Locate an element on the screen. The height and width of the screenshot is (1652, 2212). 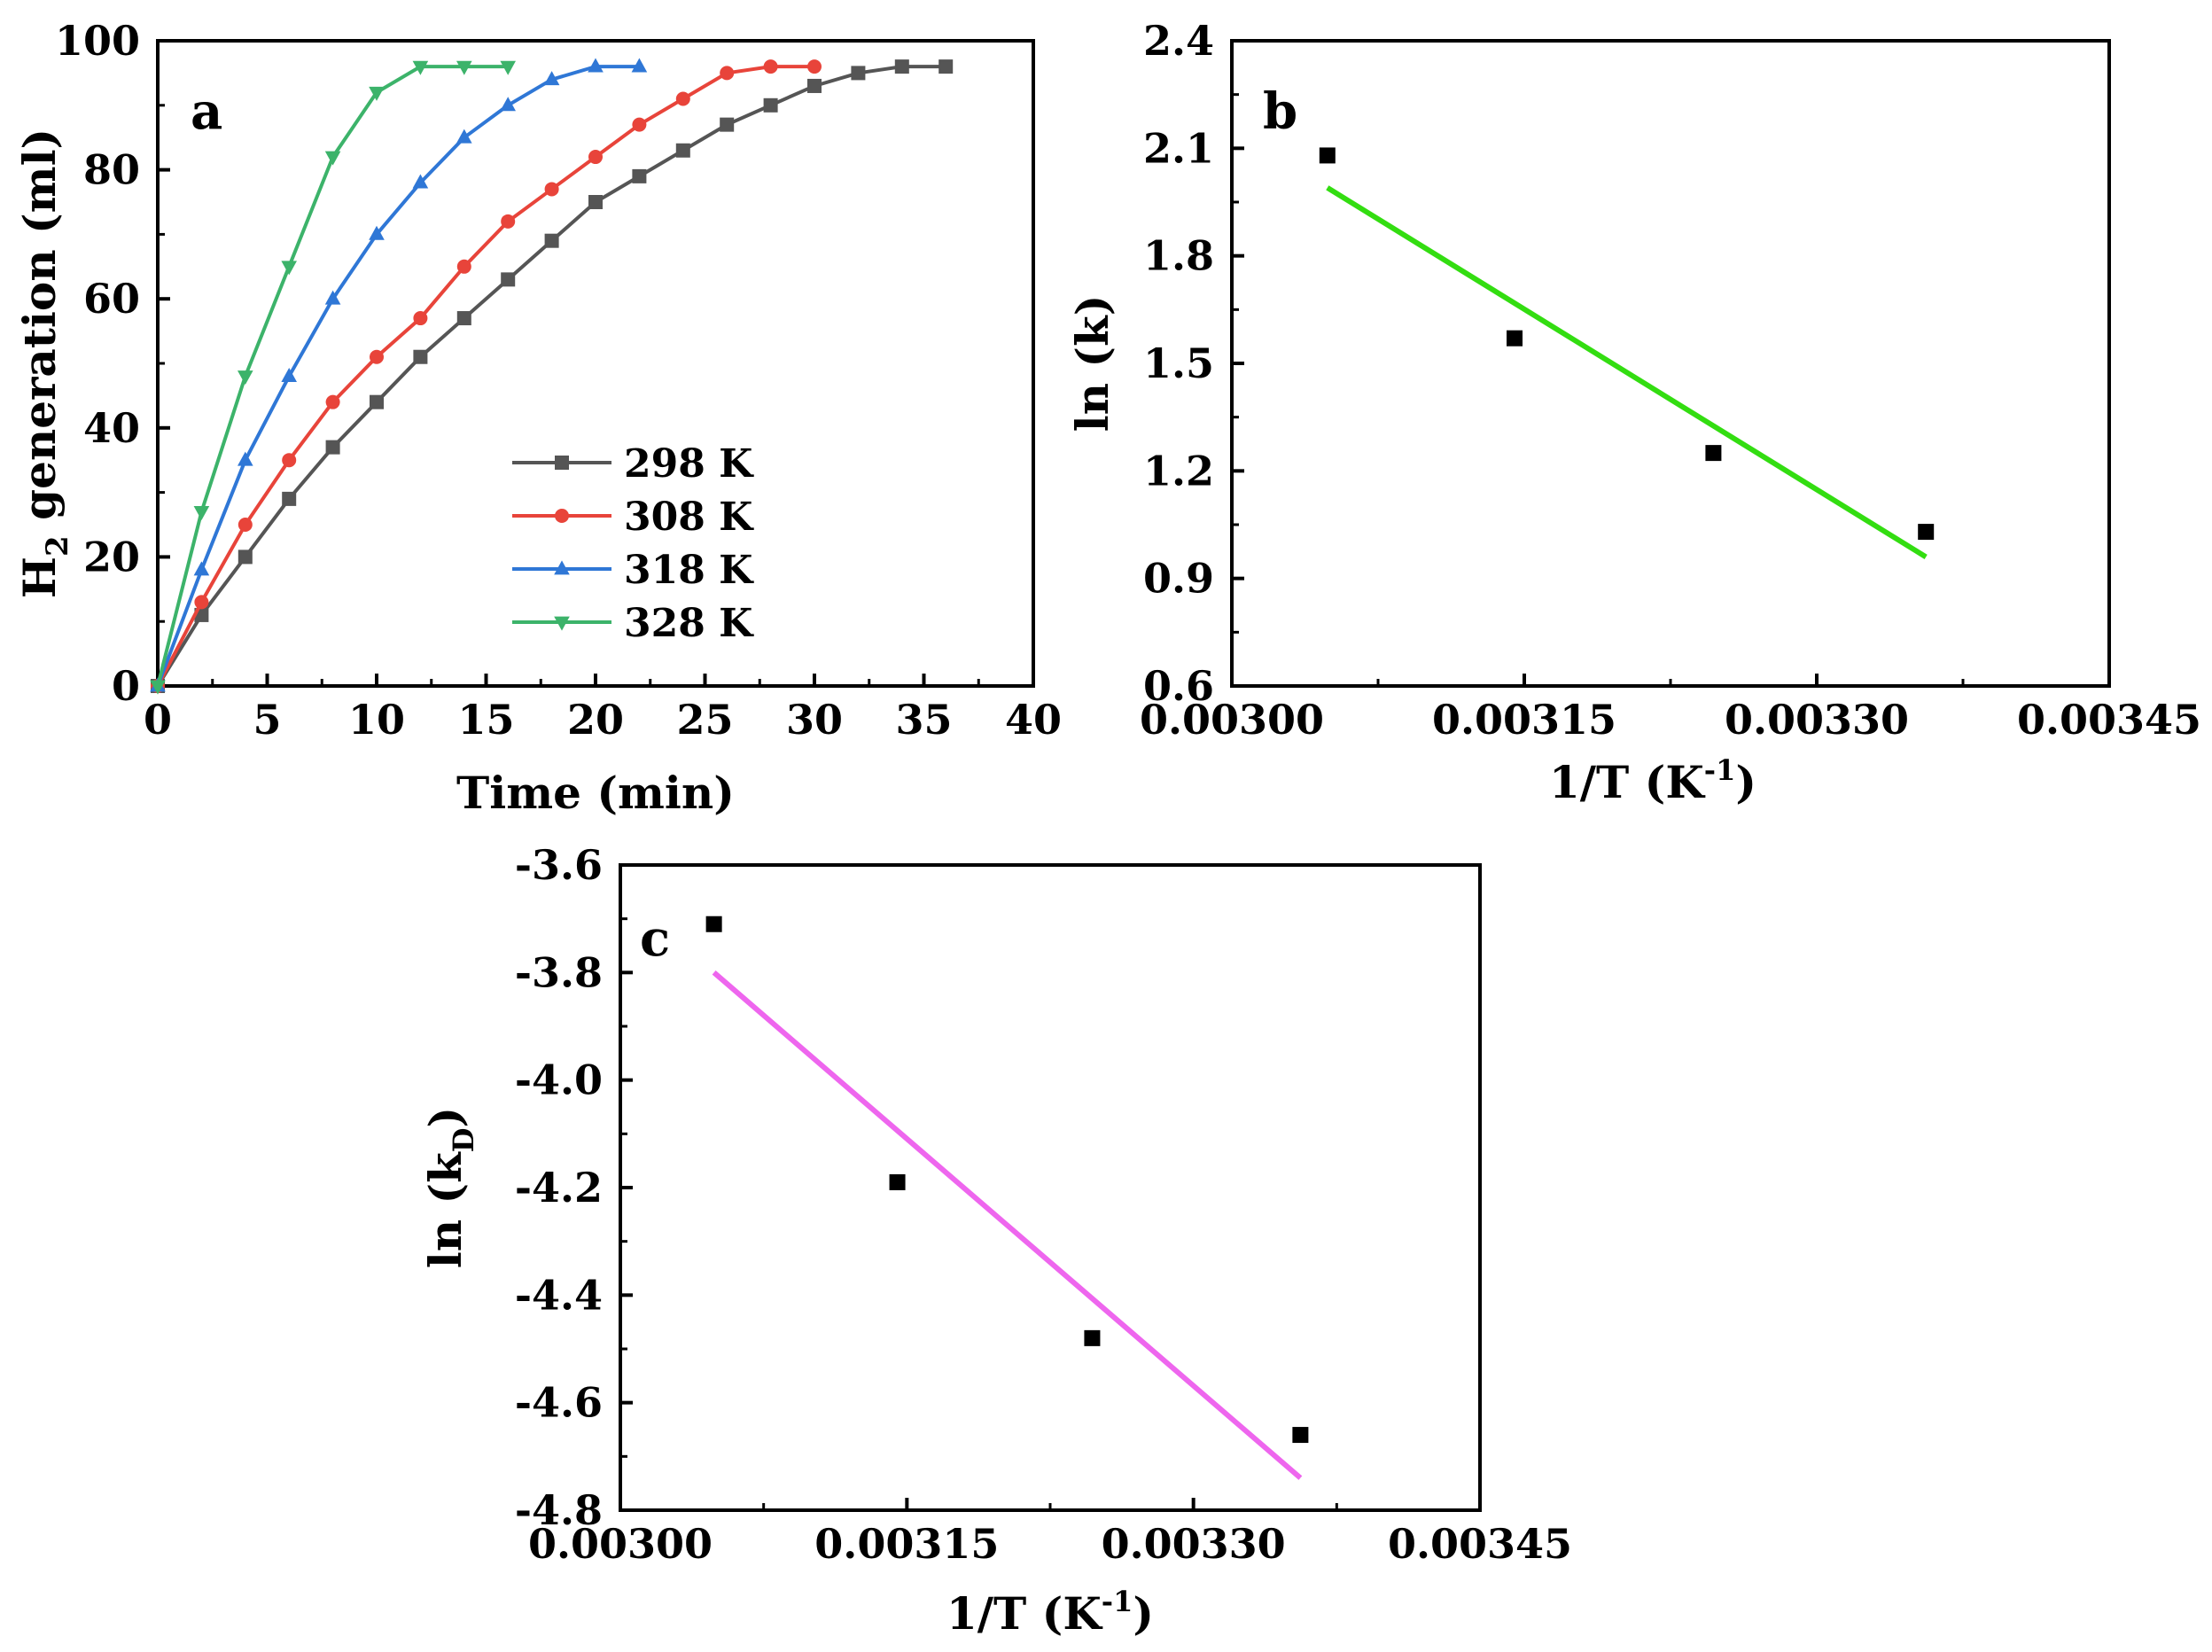
panel-b-x-tick-label: 0.00315 is located at coordinates (1524, 720).